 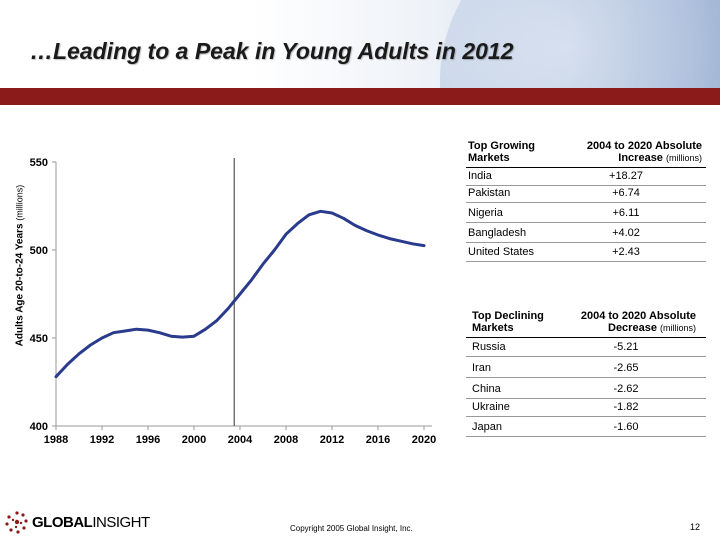 What do you see at coordinates (508, 322) in the screenshot?
I see `declining-header-left: Top Declining Markets` at bounding box center [508, 322].